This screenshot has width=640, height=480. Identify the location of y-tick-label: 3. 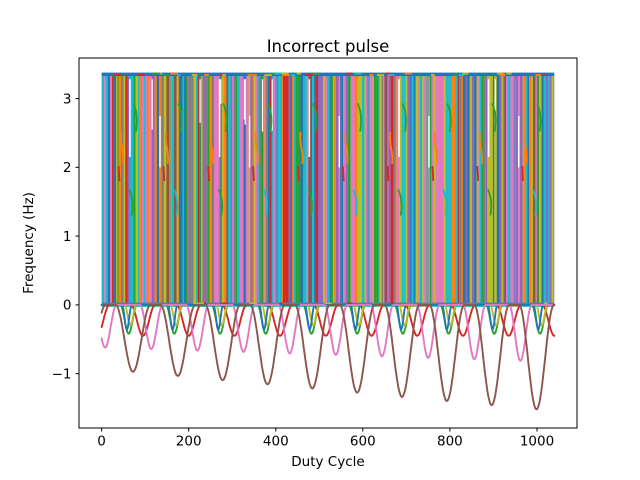
(67, 99).